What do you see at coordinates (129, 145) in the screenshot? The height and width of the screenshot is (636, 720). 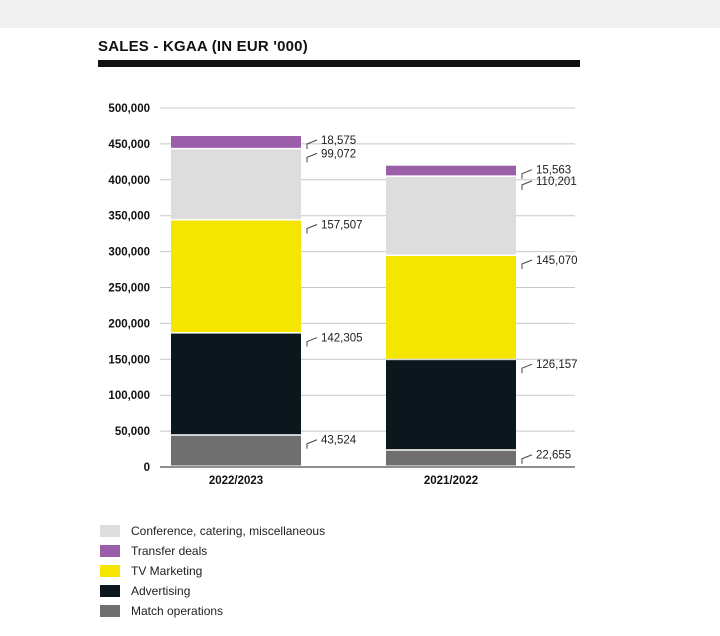 I see `y-tick-label: 450,000` at bounding box center [129, 145].